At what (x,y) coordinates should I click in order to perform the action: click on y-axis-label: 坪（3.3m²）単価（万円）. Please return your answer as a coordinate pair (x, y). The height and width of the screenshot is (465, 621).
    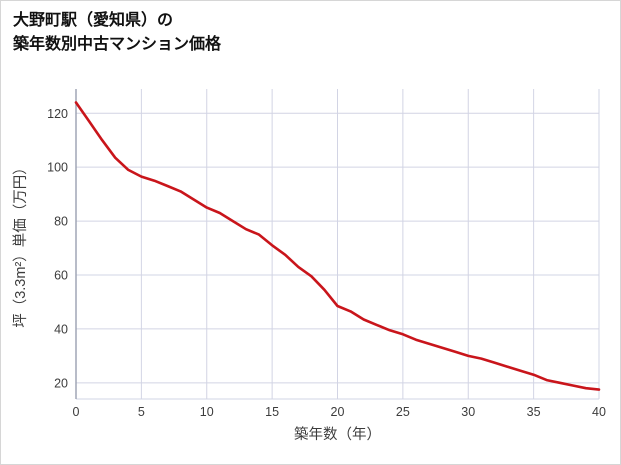
    Looking at the image, I should click on (20, 244).